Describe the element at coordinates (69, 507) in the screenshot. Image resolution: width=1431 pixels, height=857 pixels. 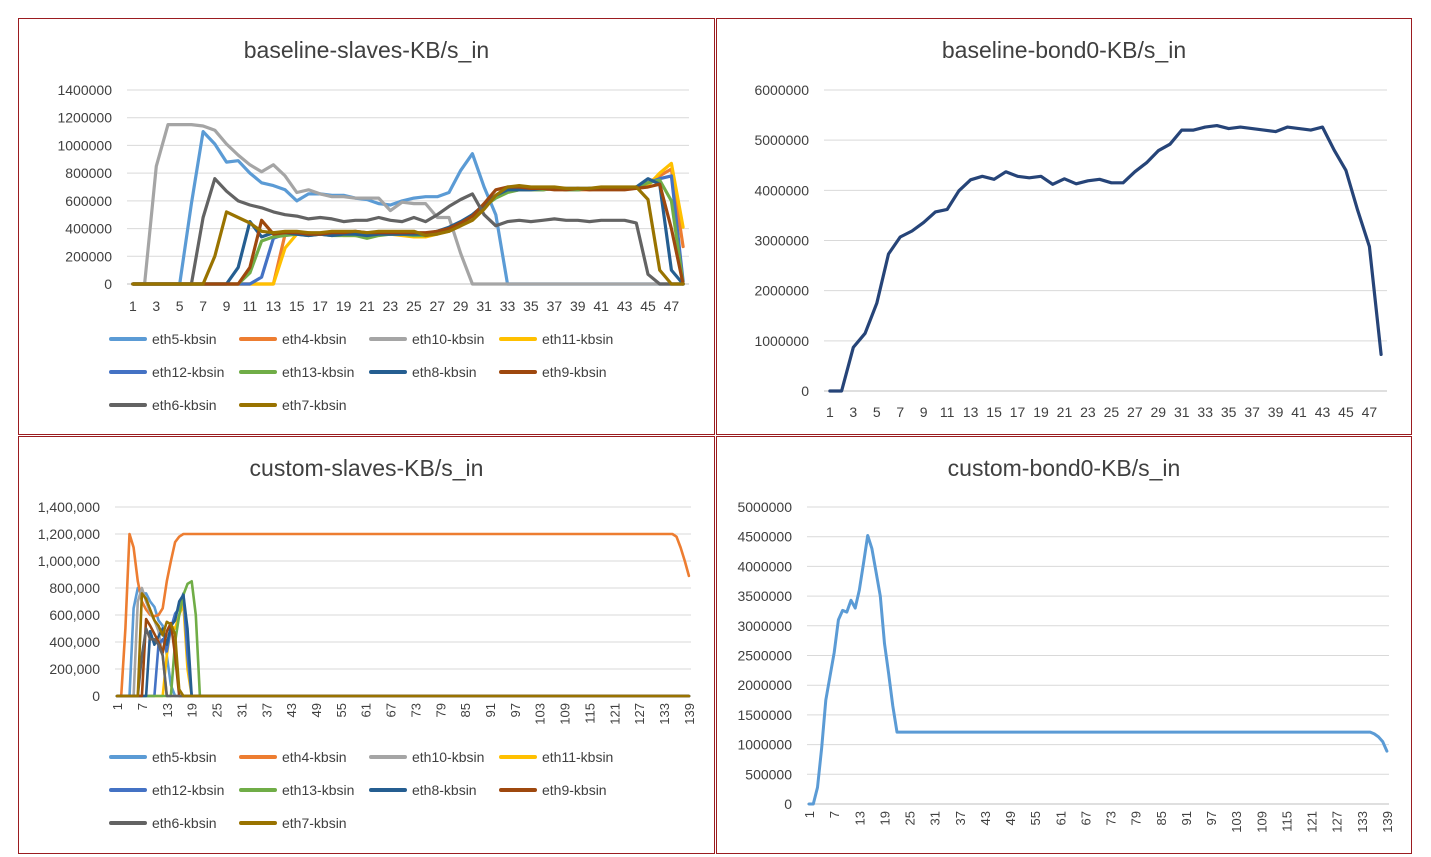
I see `y-tick-label: 1,400,000` at that location.